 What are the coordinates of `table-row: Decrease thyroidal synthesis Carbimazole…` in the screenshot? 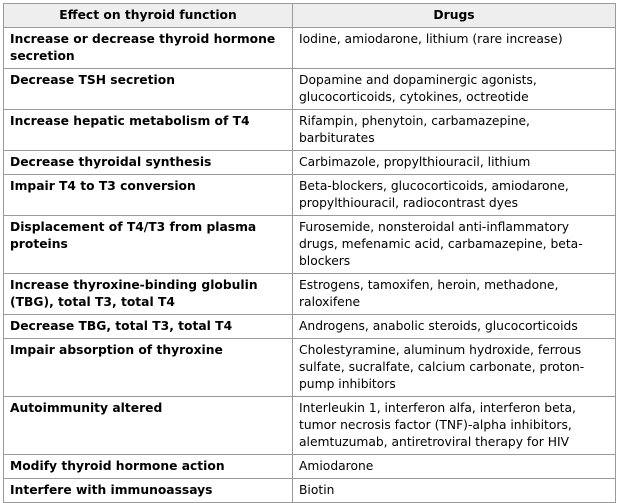 It's located at (309, 162).